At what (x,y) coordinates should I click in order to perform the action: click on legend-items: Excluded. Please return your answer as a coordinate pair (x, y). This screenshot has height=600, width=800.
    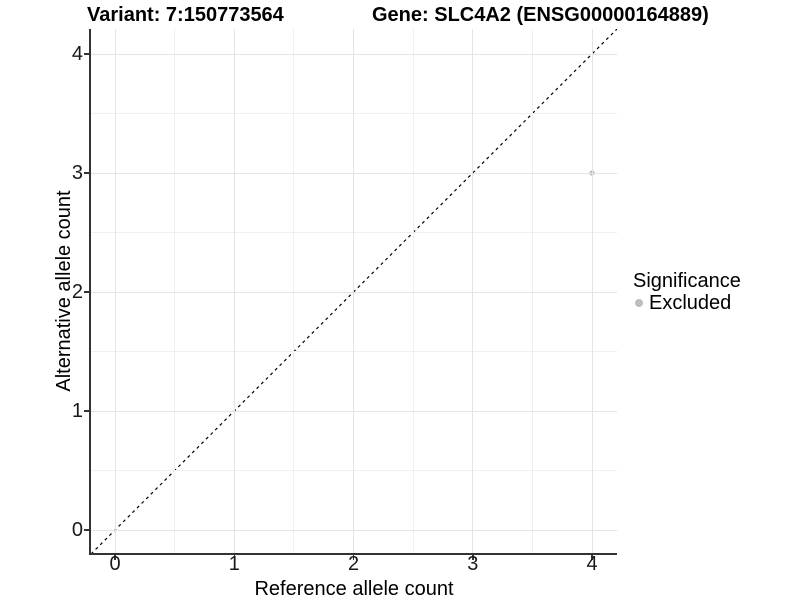
    Looking at the image, I should click on (687, 303).